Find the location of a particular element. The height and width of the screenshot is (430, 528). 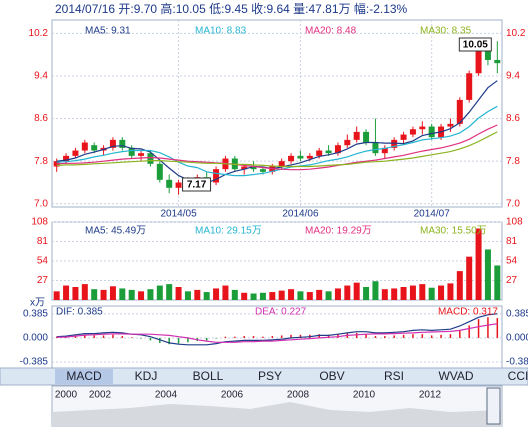

tab-label: RSI is located at coordinates (394, 376).